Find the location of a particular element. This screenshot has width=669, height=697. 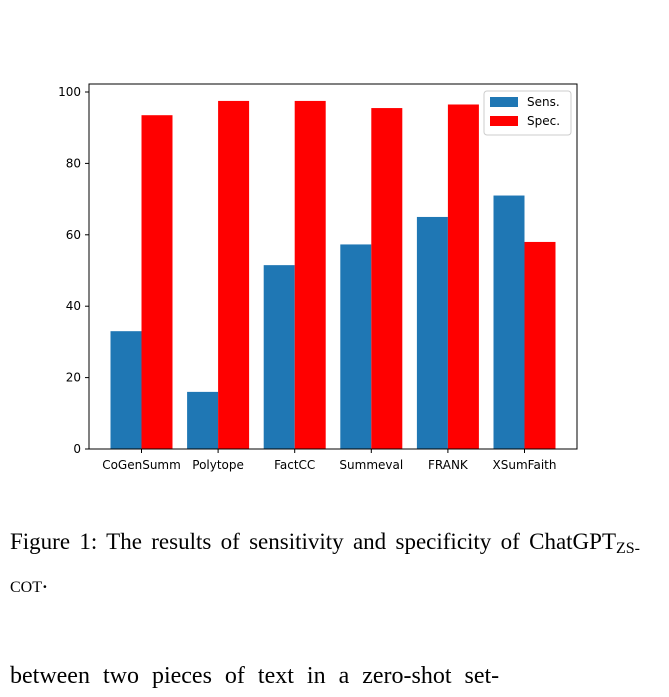

legend-label-spec: Spec. is located at coordinates (543, 121).